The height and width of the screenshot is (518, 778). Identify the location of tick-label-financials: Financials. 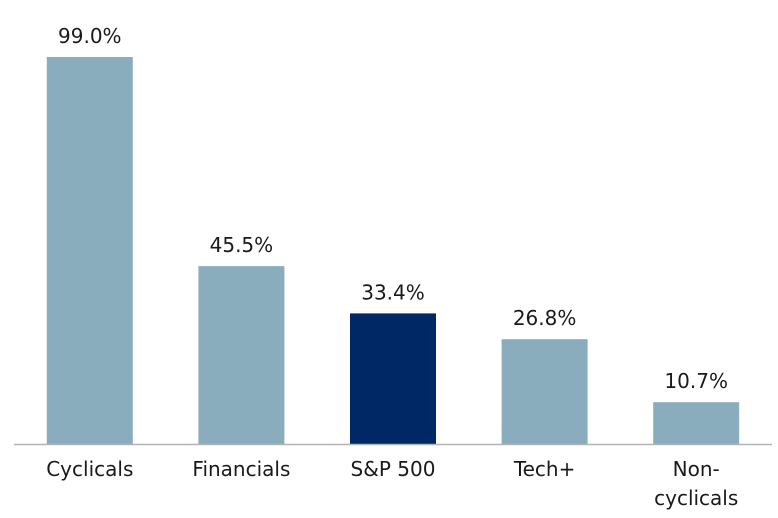
(241, 469).